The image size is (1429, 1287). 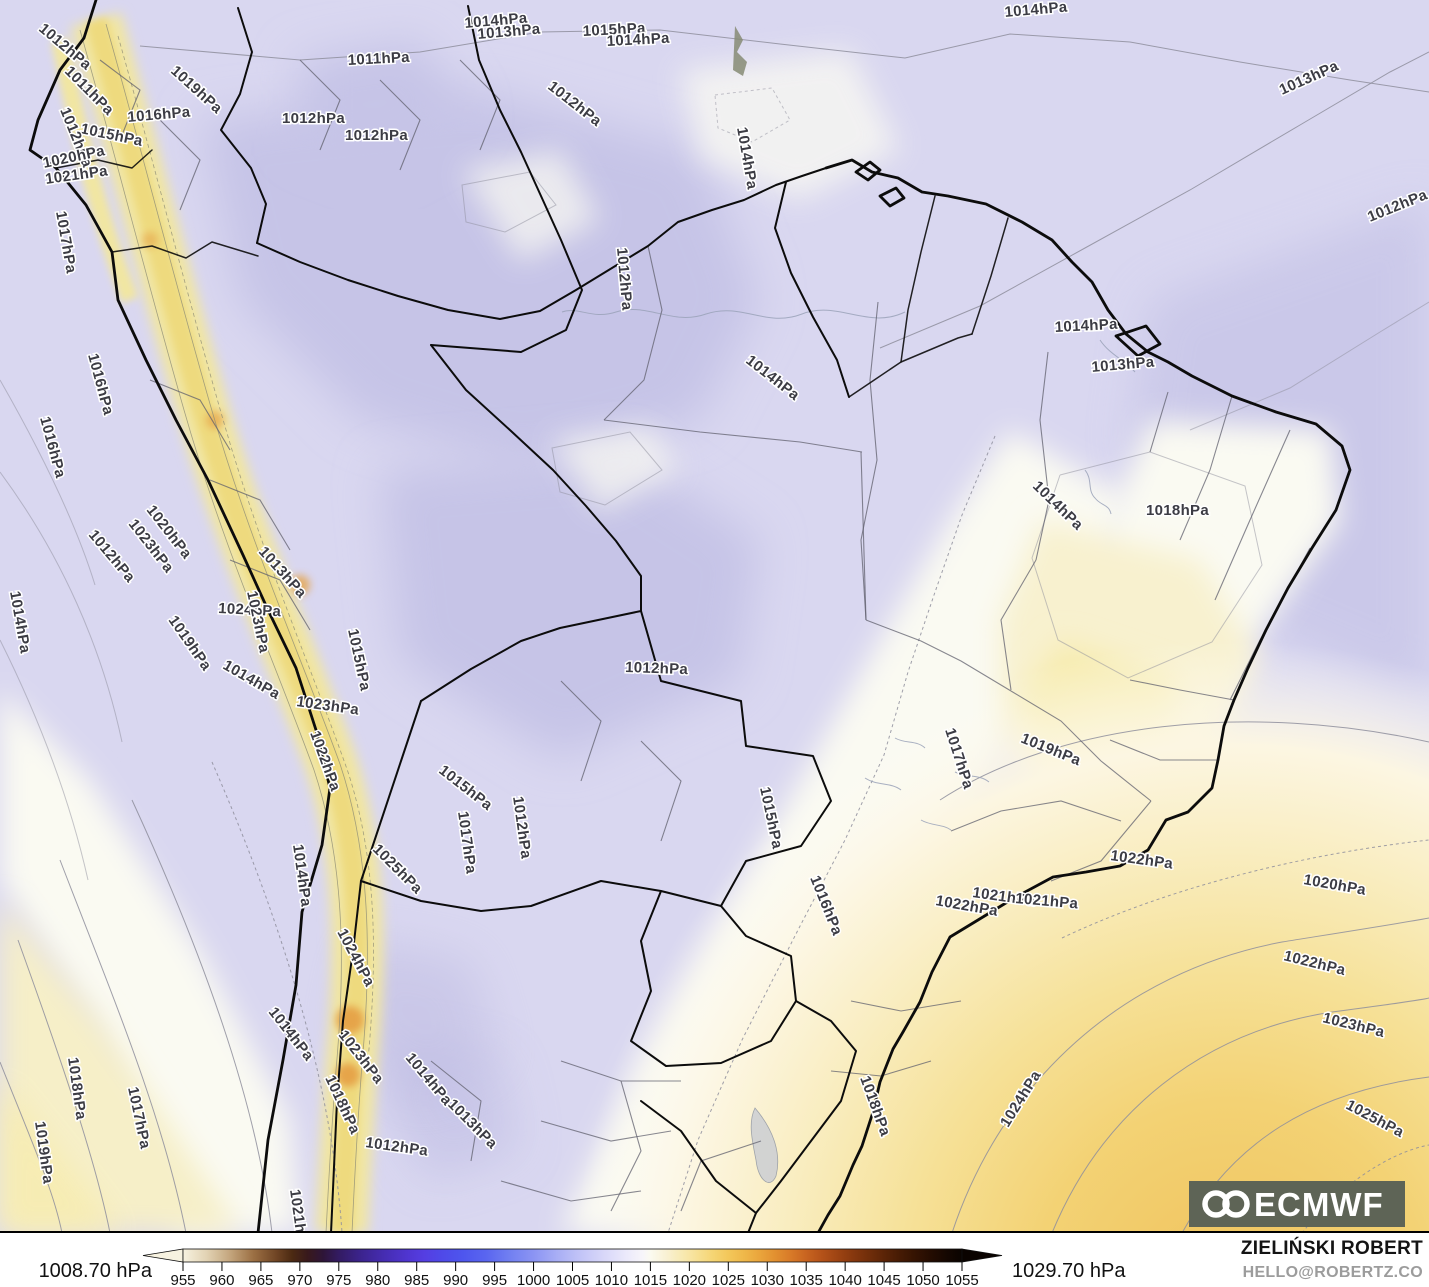 What do you see at coordinates (922, 1279) in the screenshot?
I see `colorbar-tick-label: 1050` at bounding box center [922, 1279].